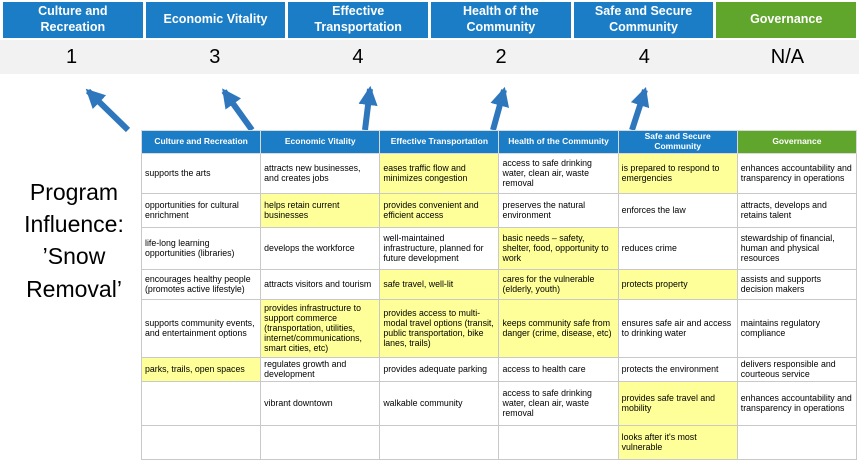 This screenshot has height=465, width=859. Describe the element at coordinates (320, 403) in the screenshot. I see `matrix-cell: vibrant downtown` at that location.